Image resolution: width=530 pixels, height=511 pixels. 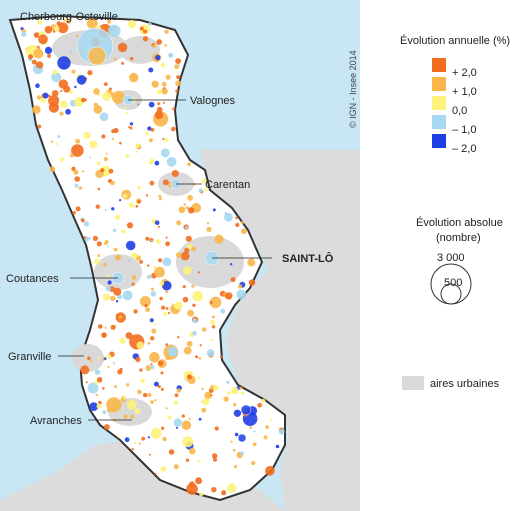 I want to click on legend-class-label: 0,0, so click(x=459, y=111).